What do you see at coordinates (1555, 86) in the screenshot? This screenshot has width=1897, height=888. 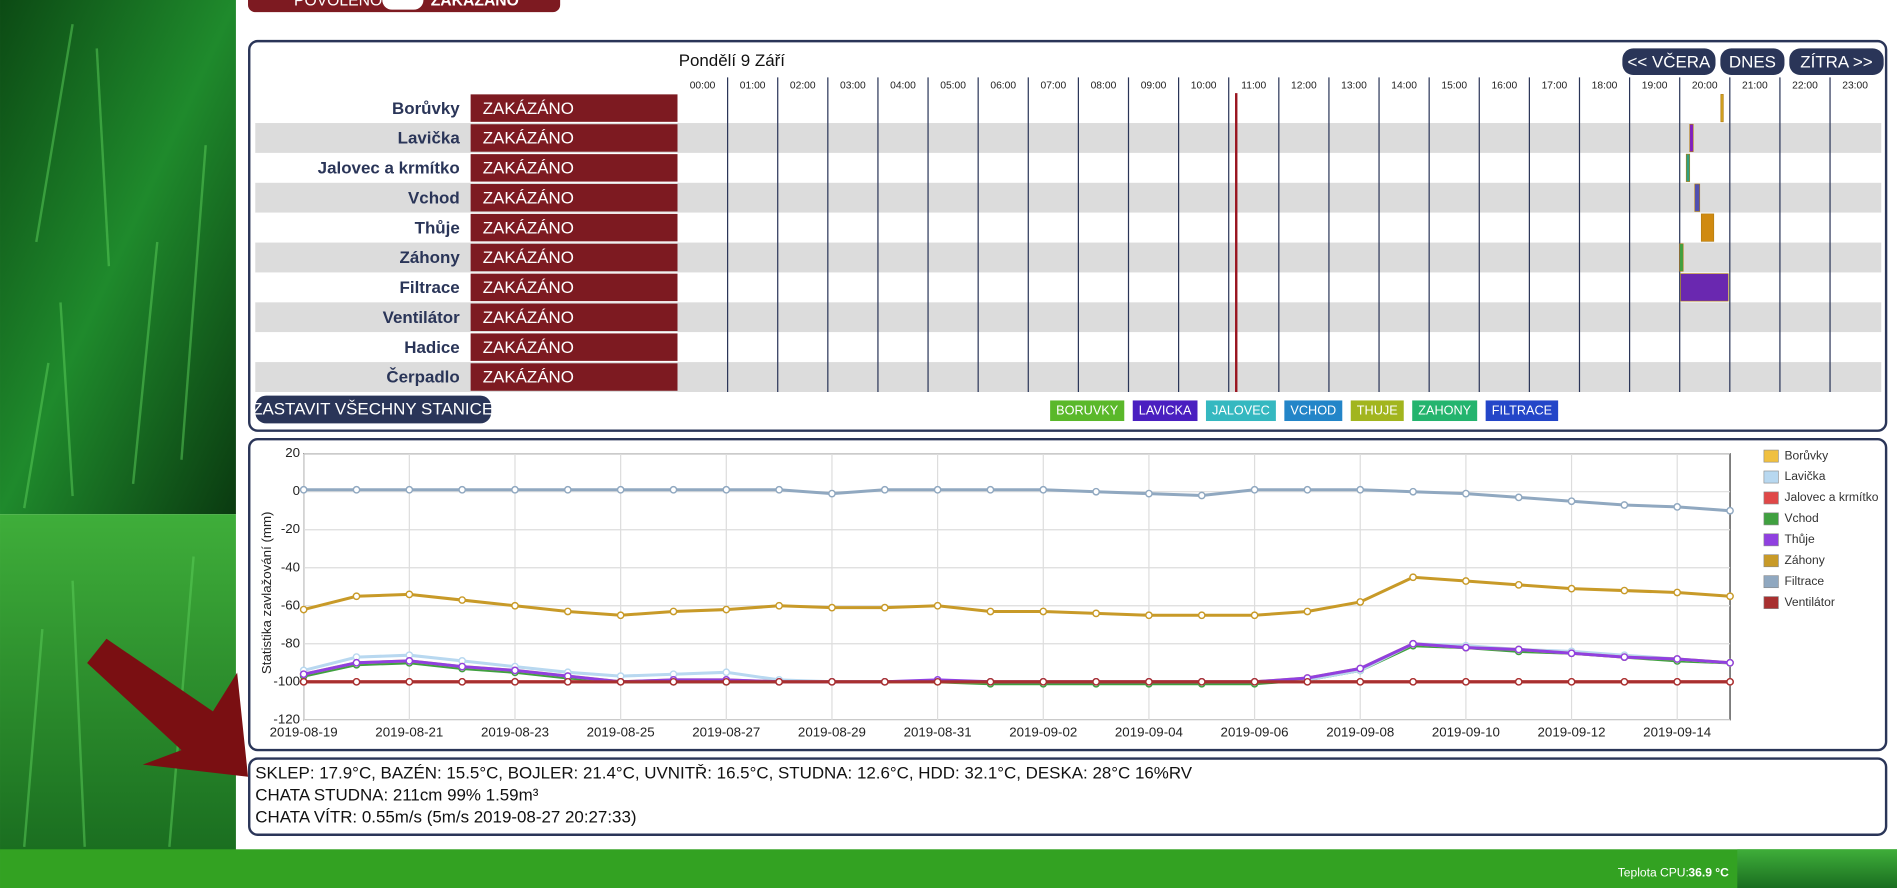 I see `hour-label: 17:00` at bounding box center [1555, 86].